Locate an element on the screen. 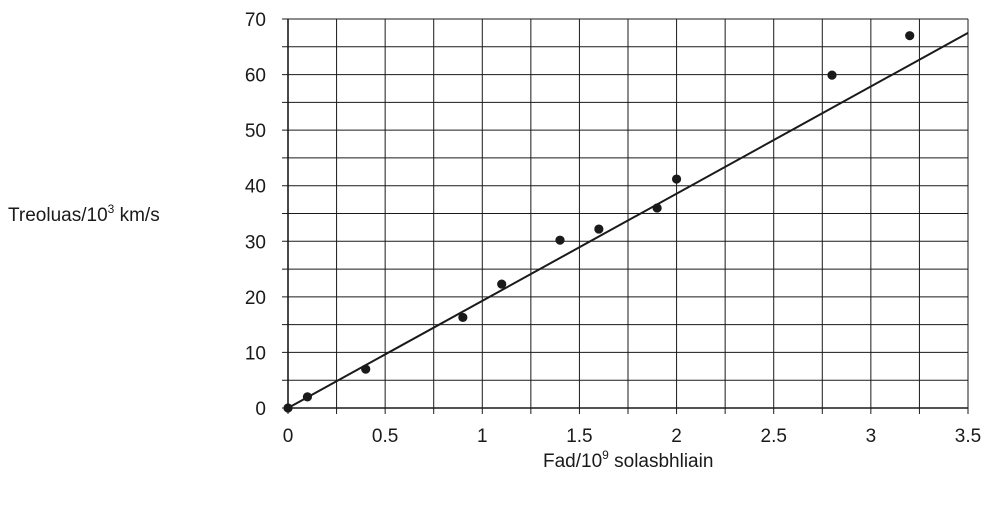  x-axis-label: Fad/109 solasbhliain is located at coordinates (628, 460).